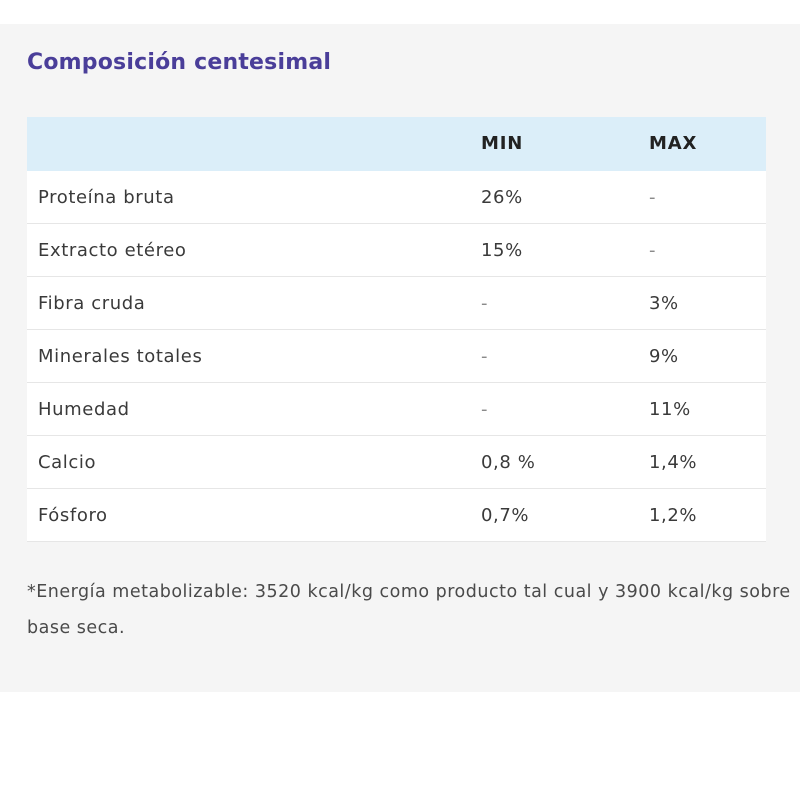 This screenshot has width=800, height=800. What do you see at coordinates (673, 515) in the screenshot?
I see `row-max: 1,2%` at bounding box center [673, 515].